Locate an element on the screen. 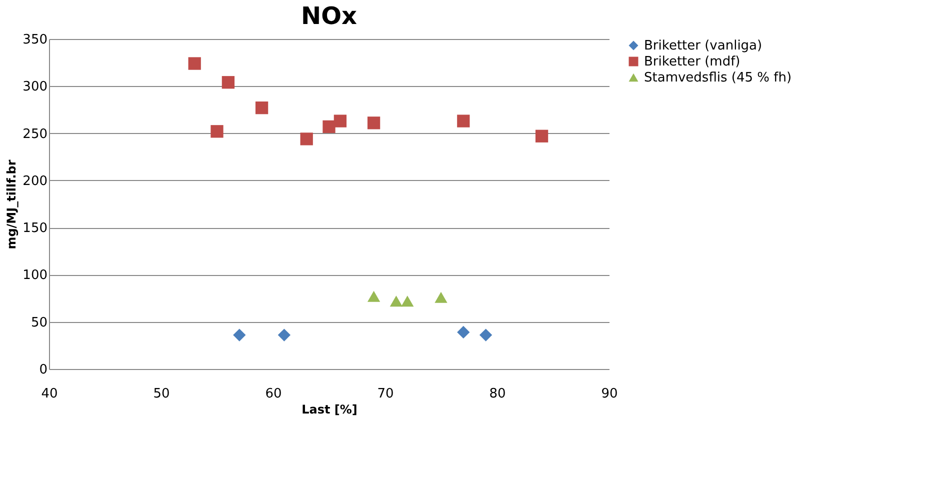  y-tick-label: 50 is located at coordinates (39, 322).